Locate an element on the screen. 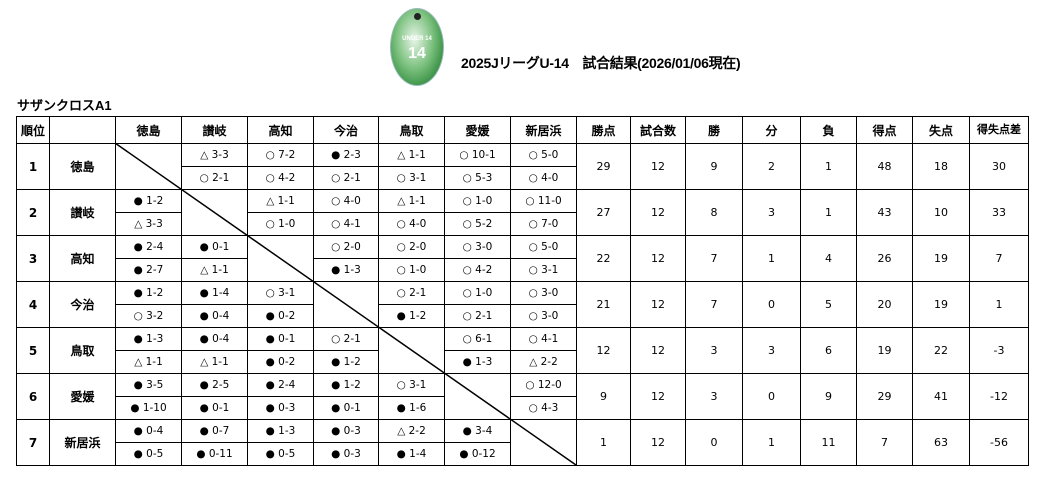 This screenshot has width=1040, height=480. match-result: ○ 6-1 is located at coordinates (477, 339).